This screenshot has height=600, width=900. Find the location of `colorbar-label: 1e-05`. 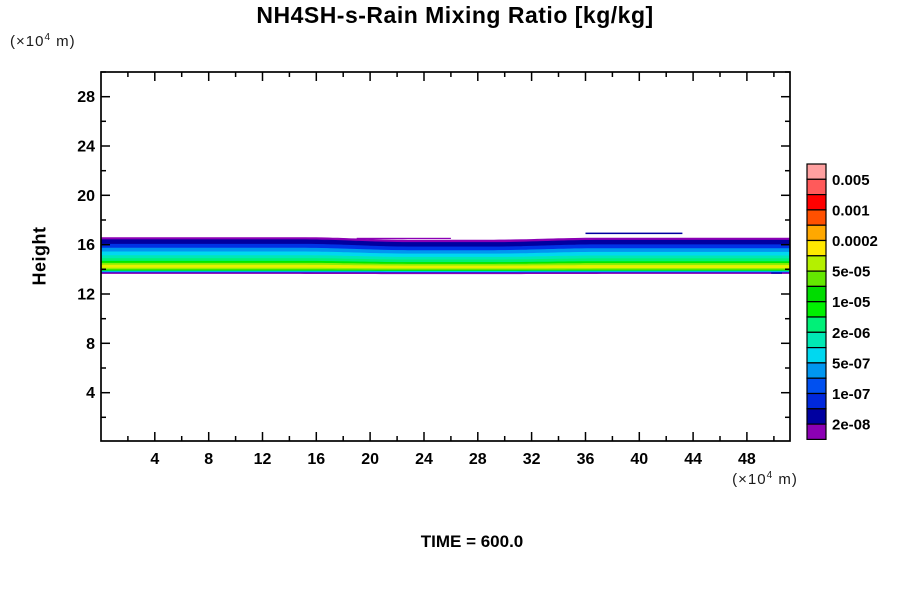

colorbar-label: 1e-05 is located at coordinates (851, 302).